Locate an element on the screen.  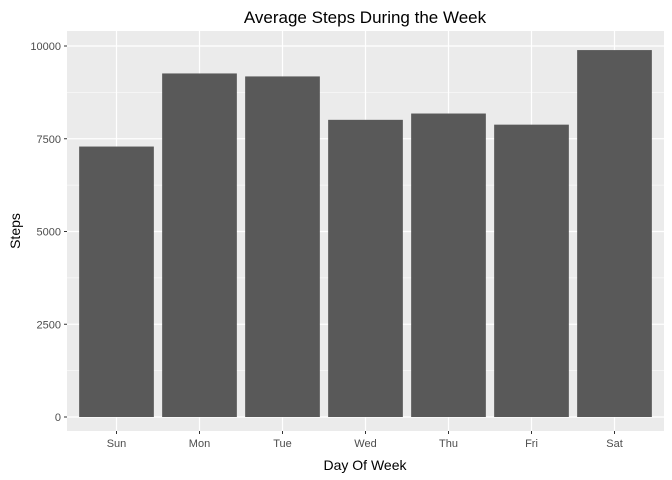
x-tick-label-mon: Mon is located at coordinates (199, 444).